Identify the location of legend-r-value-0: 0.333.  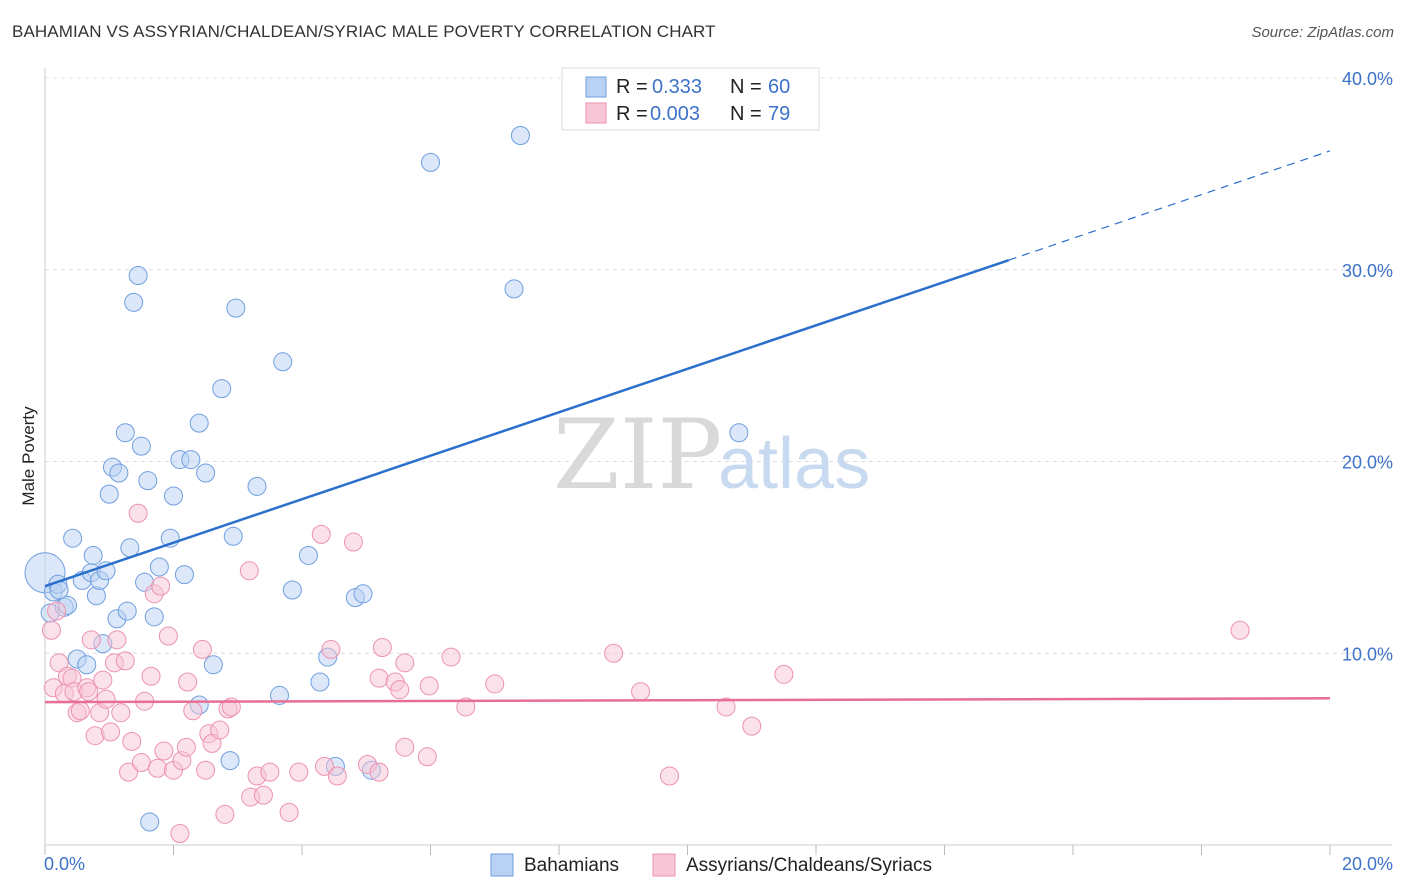
(677, 87).